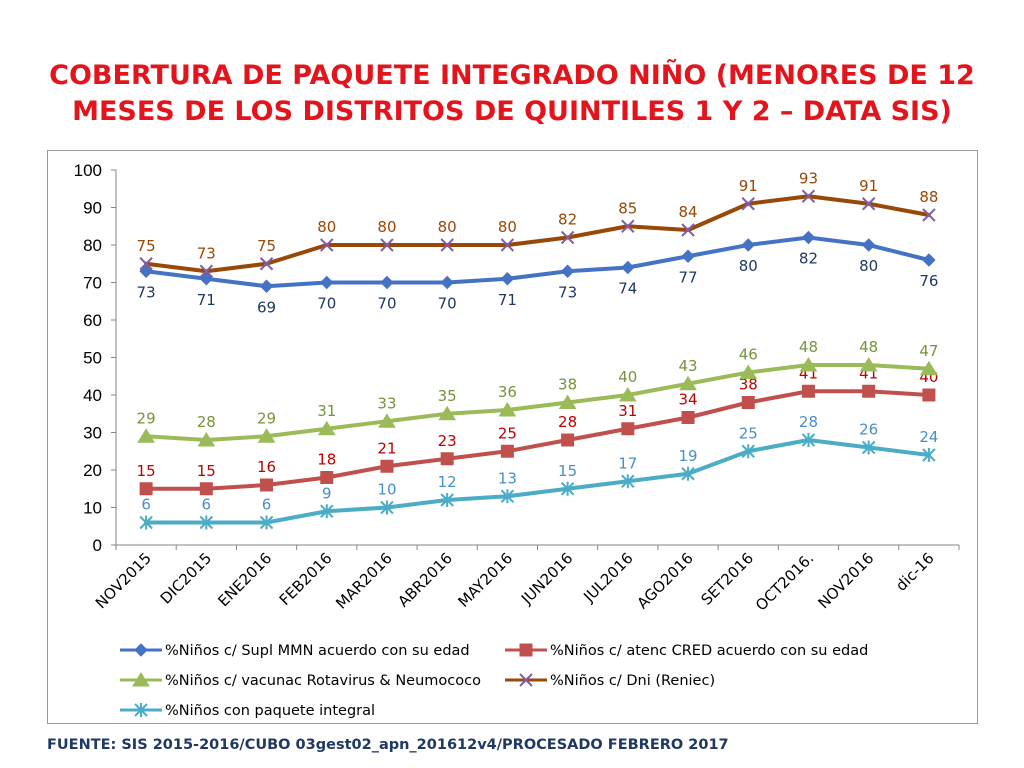 Image resolution: width=1024 pixels, height=768 pixels. Describe the element at coordinates (727, 579) in the screenshot. I see `x-tick-label: SET2016` at that location.